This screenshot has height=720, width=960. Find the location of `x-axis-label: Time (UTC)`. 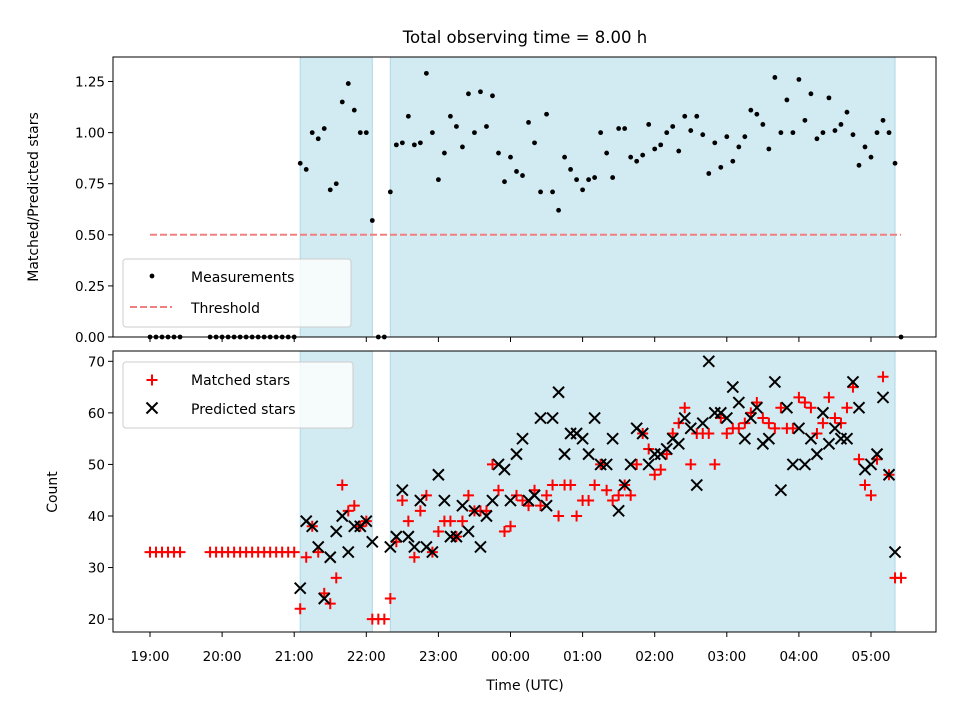

x-axis-label: Time (UTC) is located at coordinates (524, 686).